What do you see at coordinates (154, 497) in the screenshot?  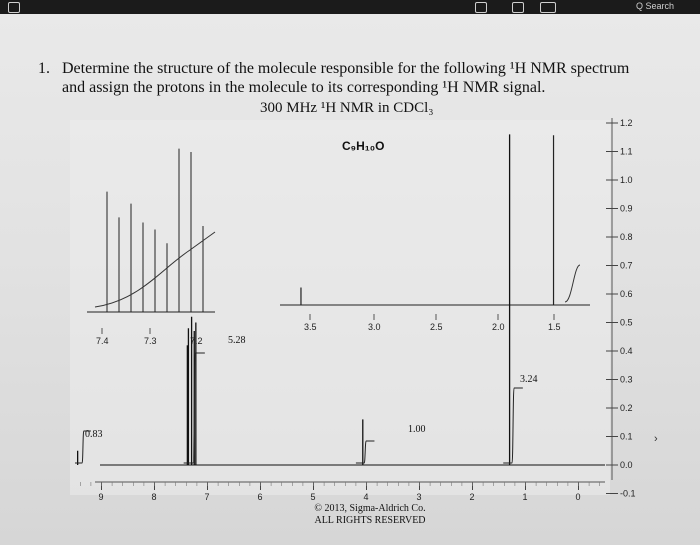 I see `x-tick-label-1: 8` at bounding box center [154, 497].